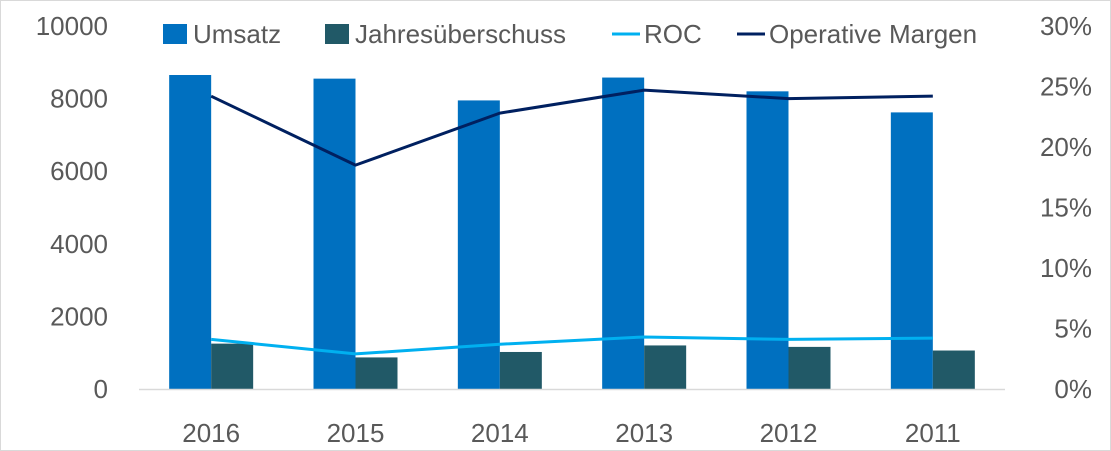  I want to click on line-roc, so click(572, 345).